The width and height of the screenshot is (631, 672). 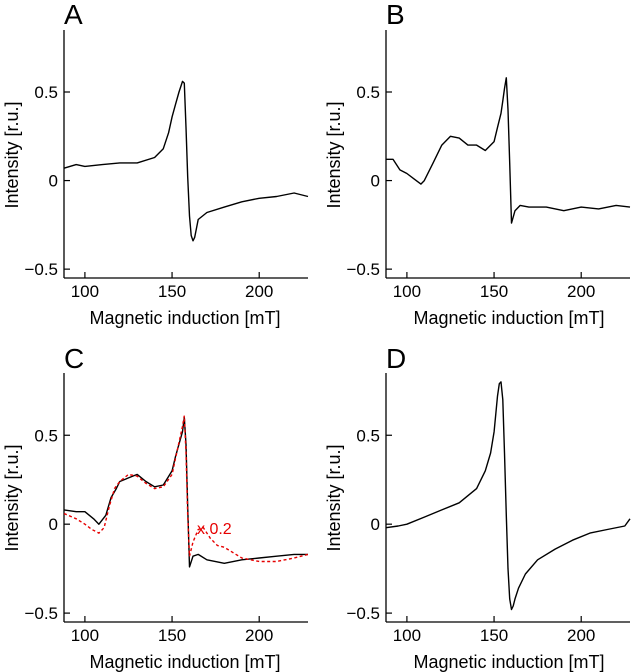 I want to click on panel-a-x-tick-label: 150, so click(x=172, y=291).